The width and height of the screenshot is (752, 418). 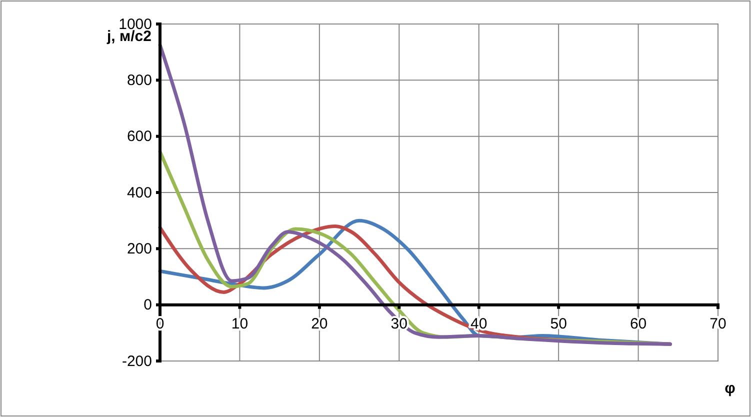 What do you see at coordinates (558, 323) in the screenshot?
I see `x-tick-label: 50` at bounding box center [558, 323].